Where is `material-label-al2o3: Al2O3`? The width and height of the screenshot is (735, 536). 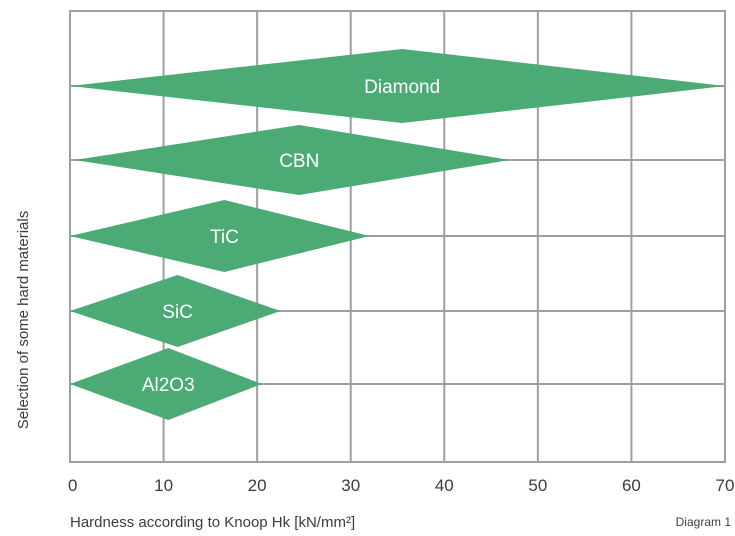
material-label-al2o3: Al2O3 is located at coordinates (168, 385).